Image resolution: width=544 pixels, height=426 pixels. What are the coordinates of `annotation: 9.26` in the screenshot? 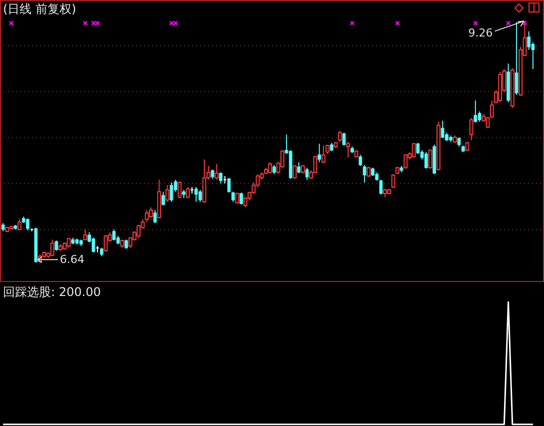 It's located at (480, 33).